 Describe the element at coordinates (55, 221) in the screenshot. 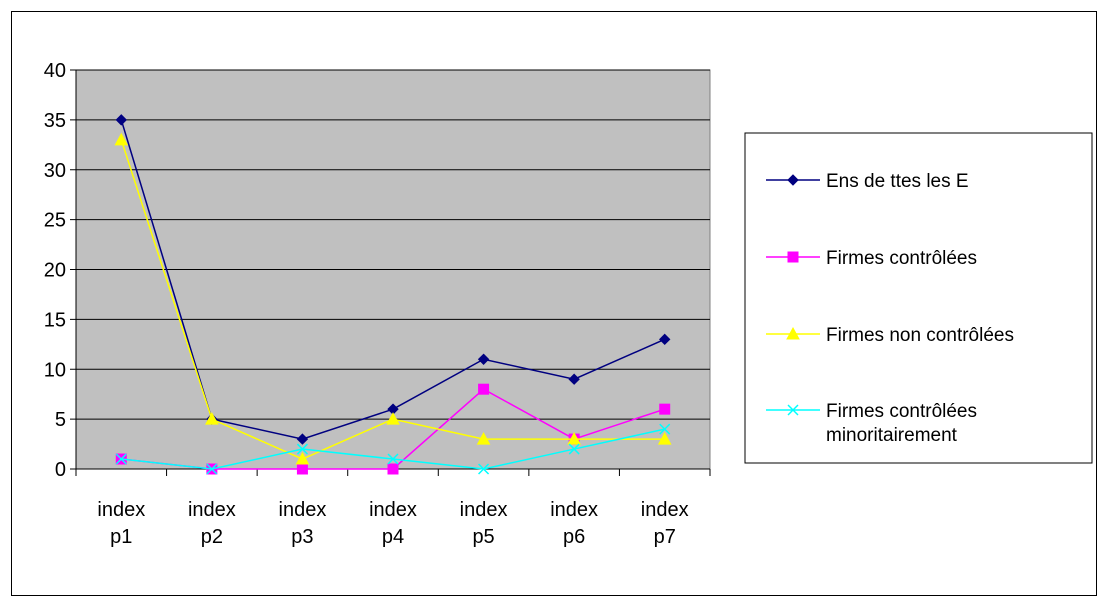

I see `y-tick-label: 25` at that location.